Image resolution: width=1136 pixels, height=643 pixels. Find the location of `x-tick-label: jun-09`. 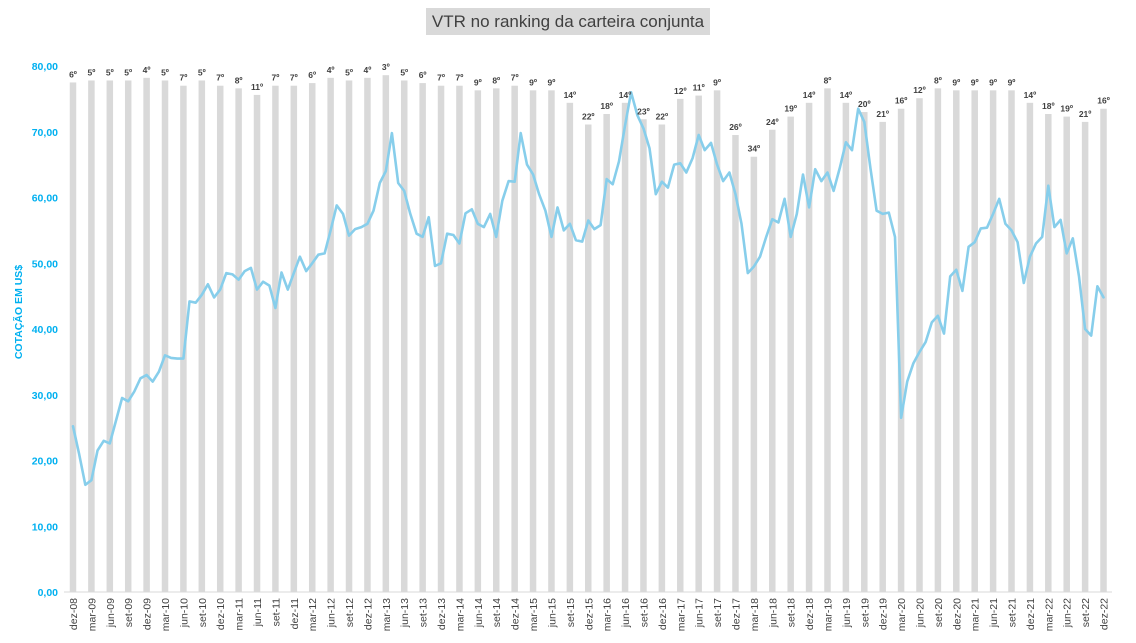

x-tick-label: jun-09 is located at coordinates (111, 613).